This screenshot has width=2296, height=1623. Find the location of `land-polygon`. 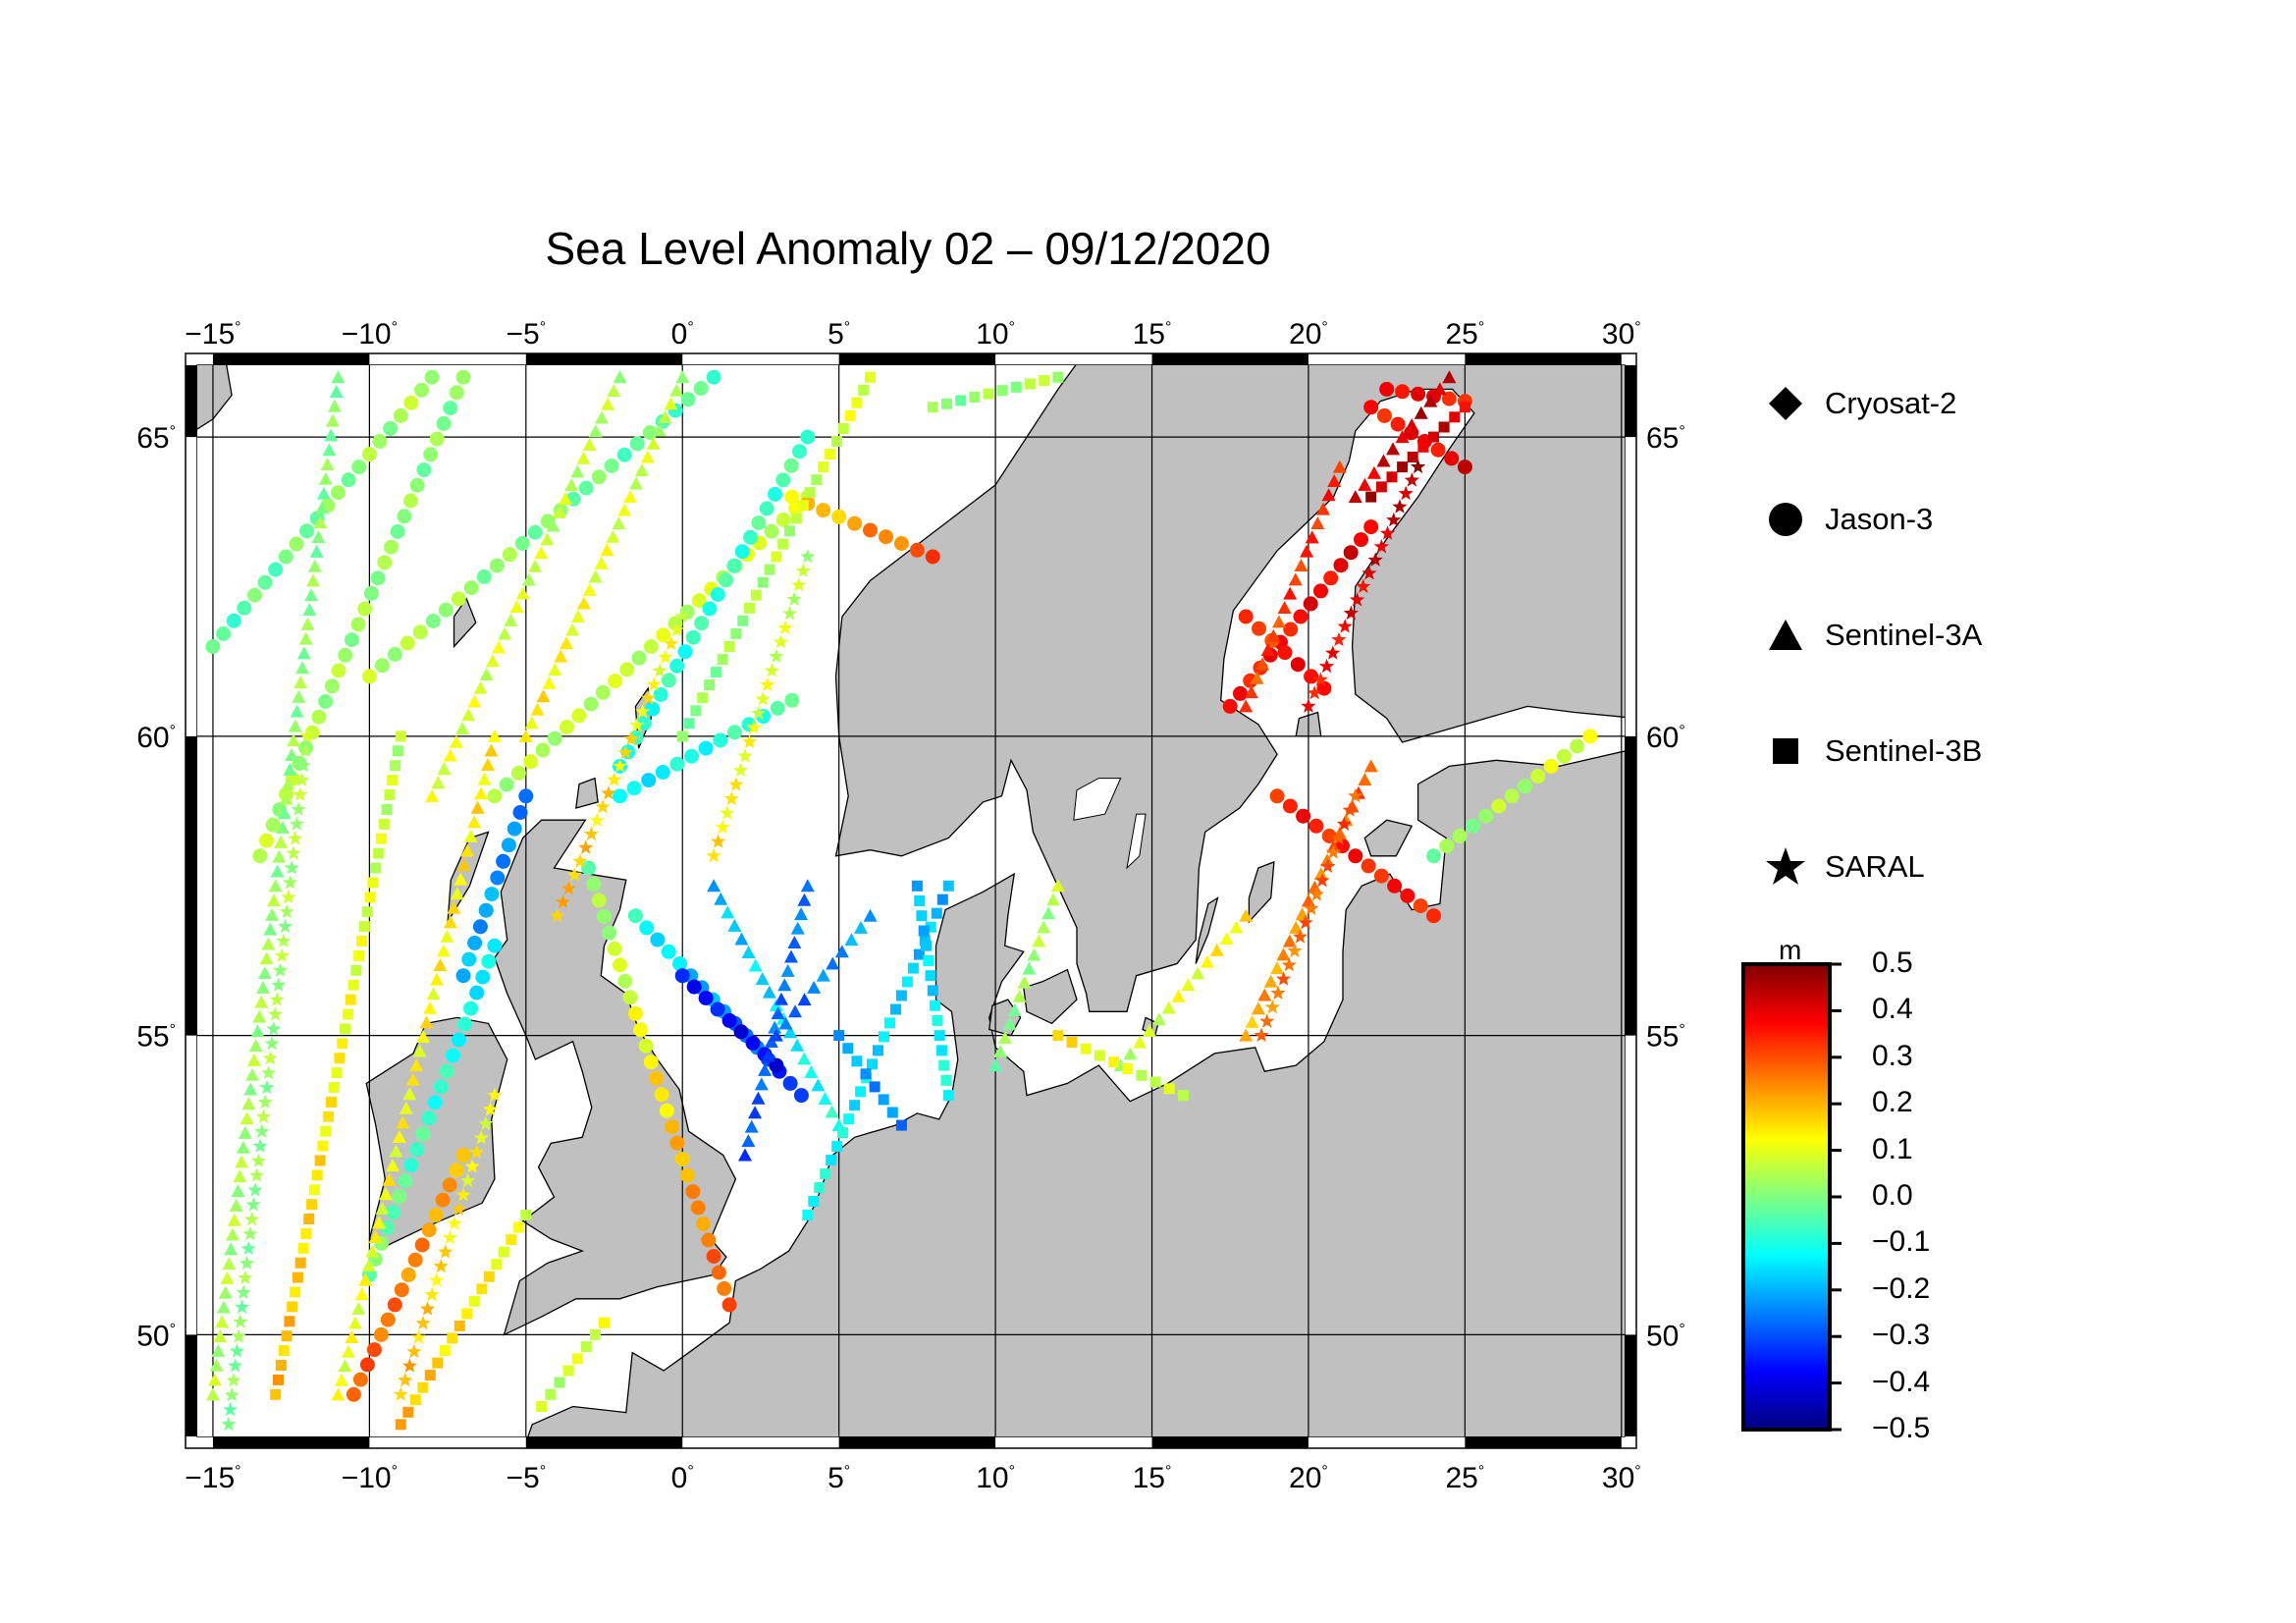

land-polygon is located at coordinates (1388, 838).